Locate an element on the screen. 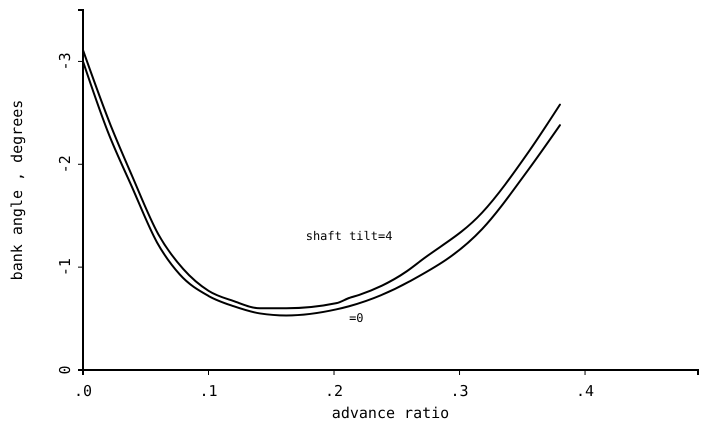  y-tick-label: 0 is located at coordinates (65, 370).